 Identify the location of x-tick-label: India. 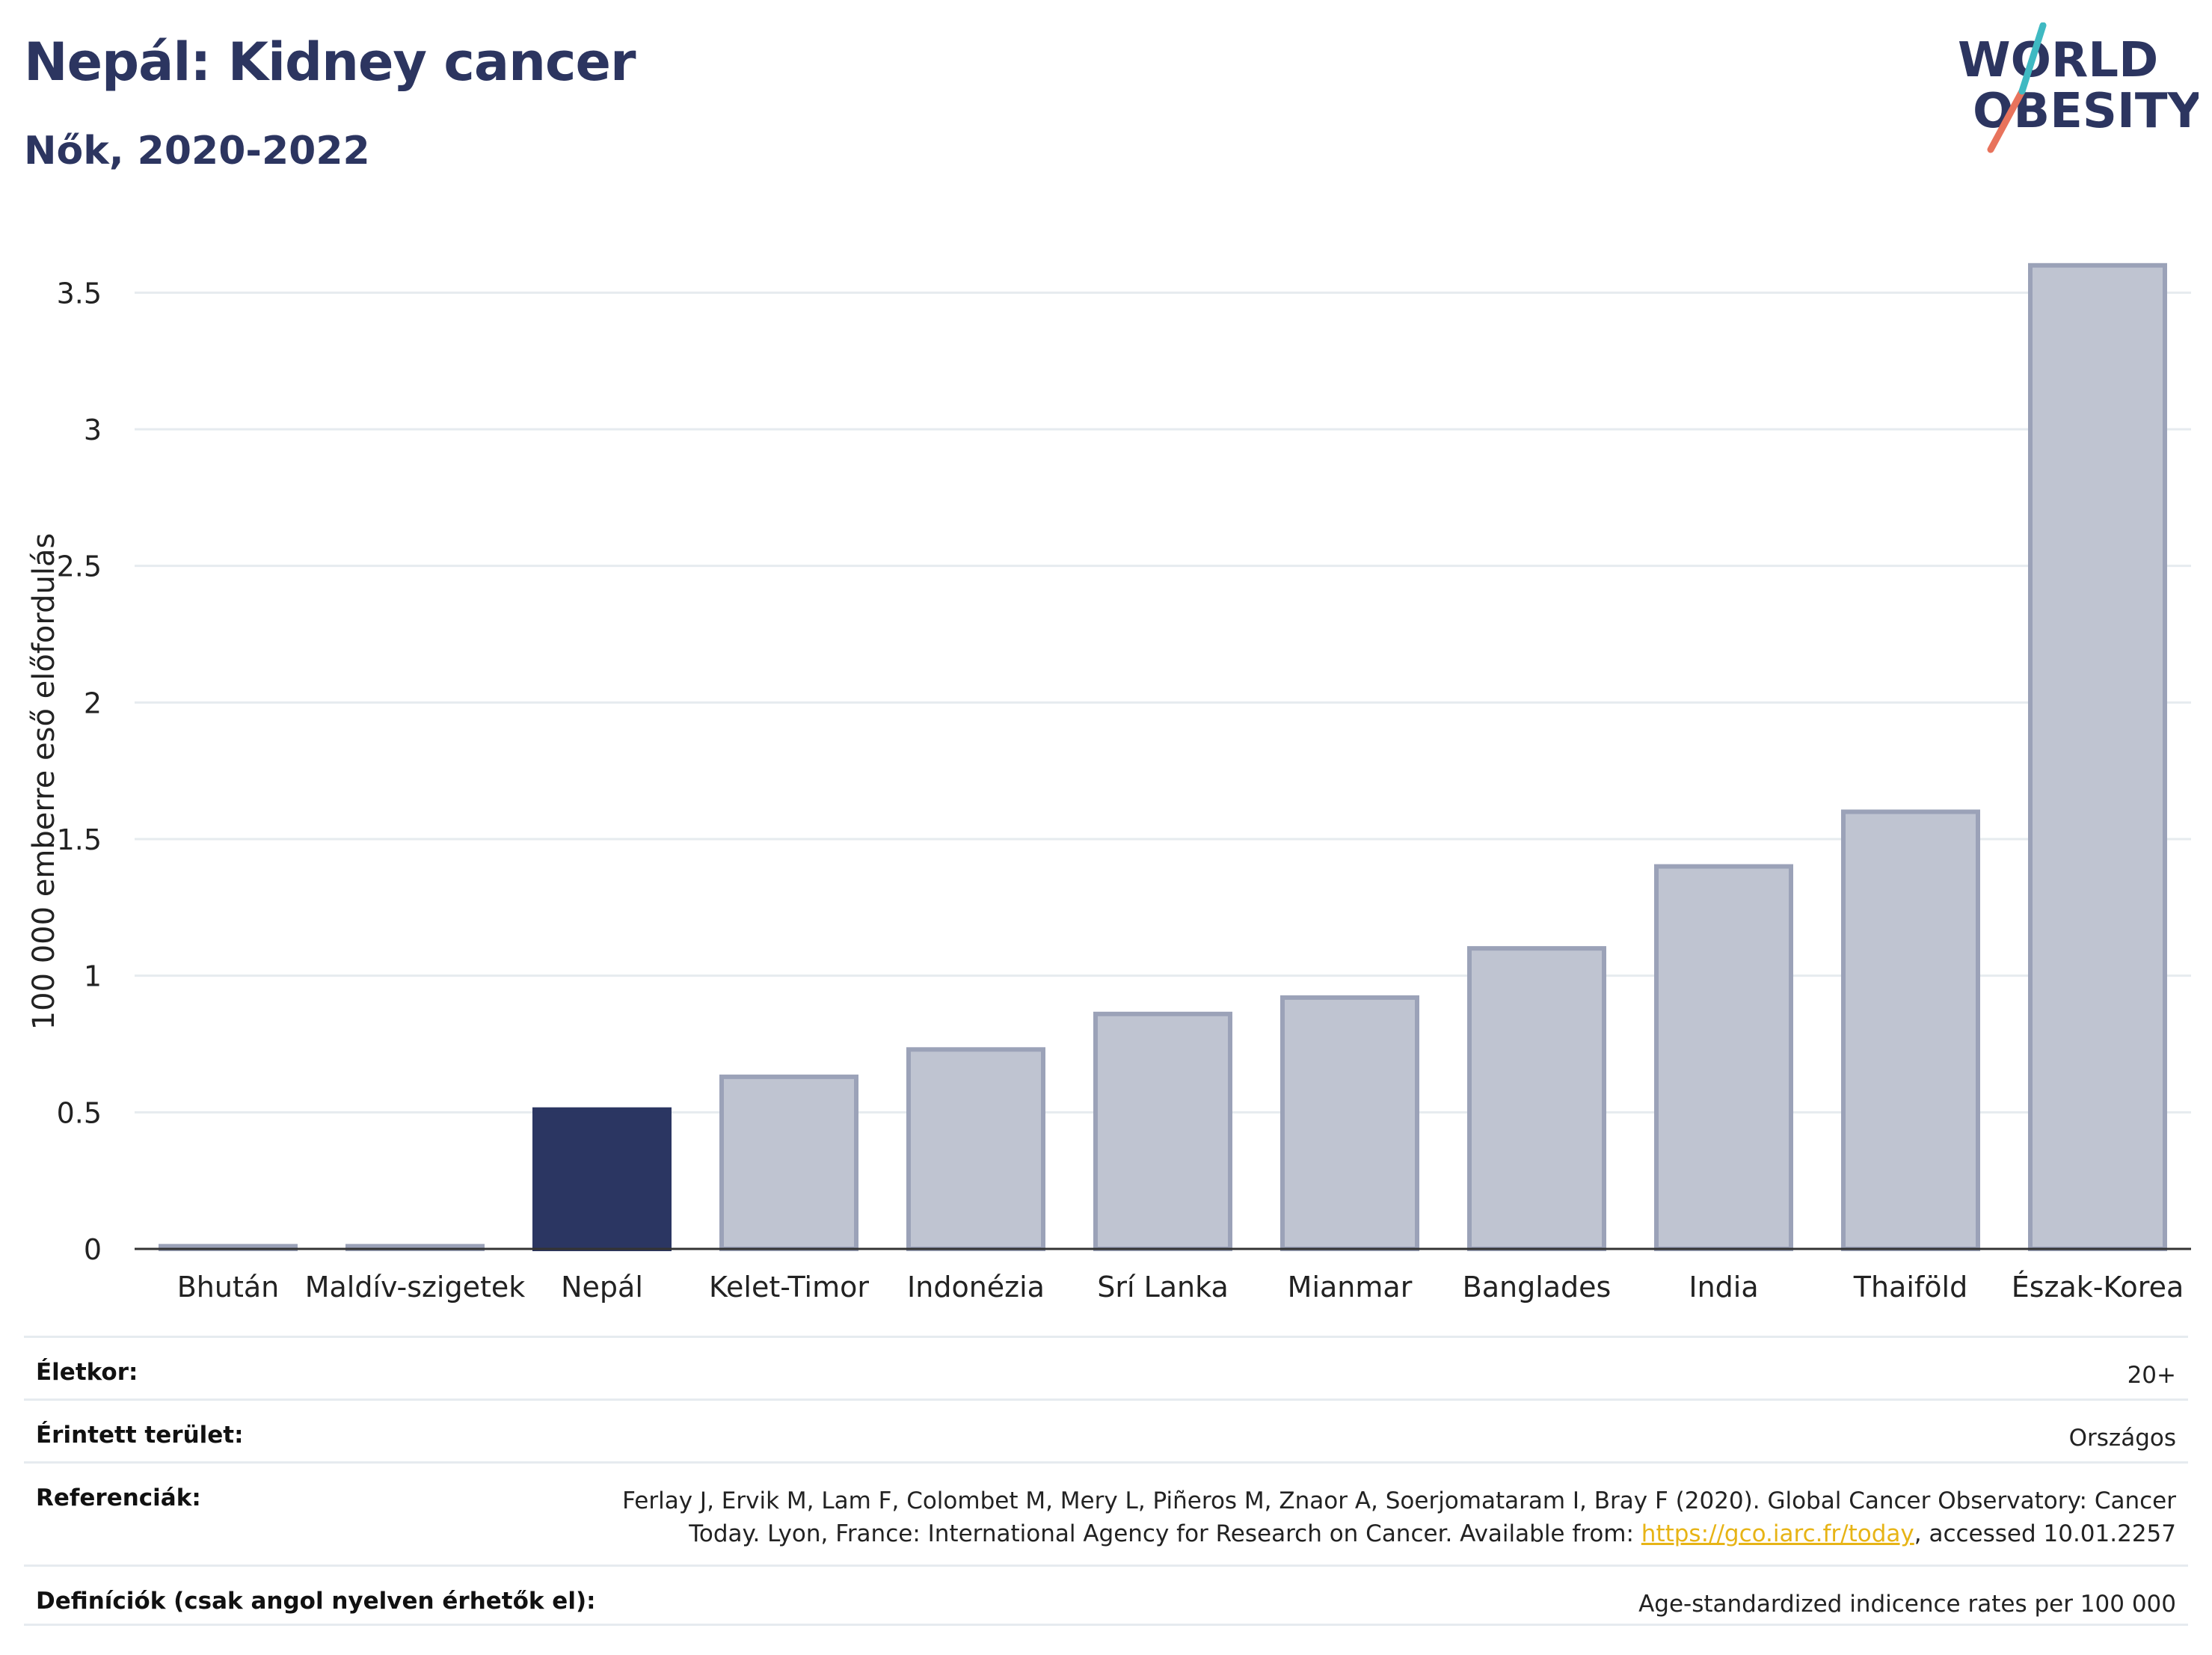
(1723, 1287).